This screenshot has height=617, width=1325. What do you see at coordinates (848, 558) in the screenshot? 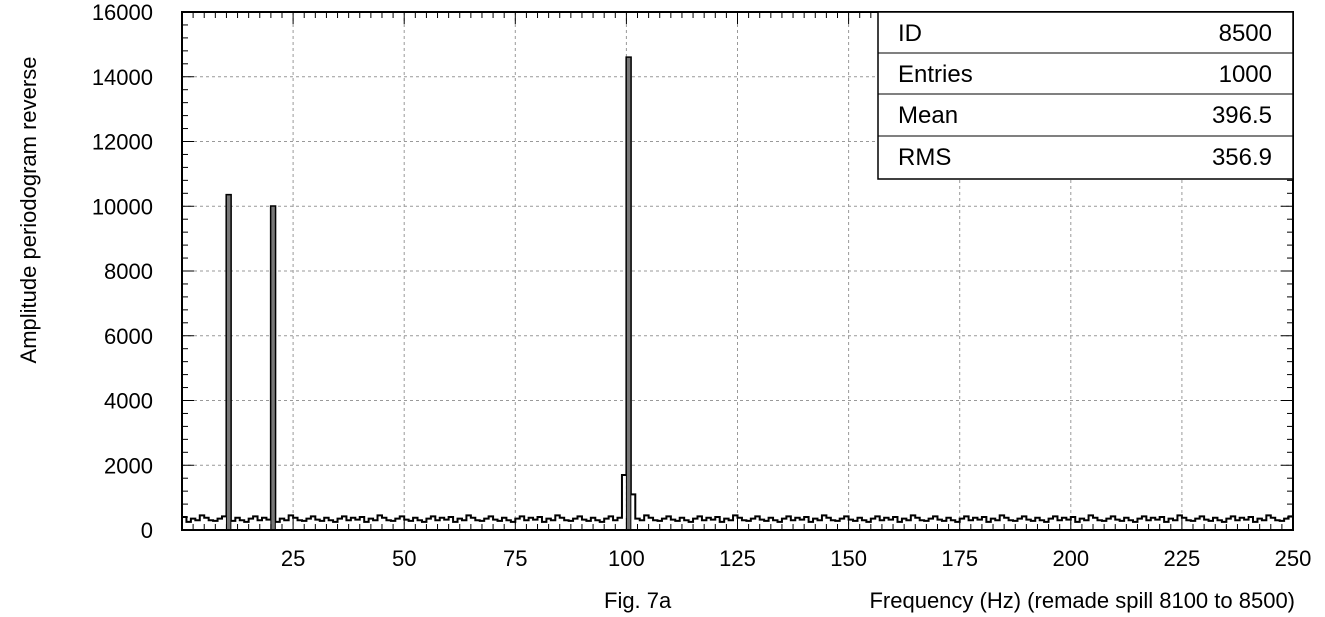
I see `x-tick-label: 150` at bounding box center [848, 558].